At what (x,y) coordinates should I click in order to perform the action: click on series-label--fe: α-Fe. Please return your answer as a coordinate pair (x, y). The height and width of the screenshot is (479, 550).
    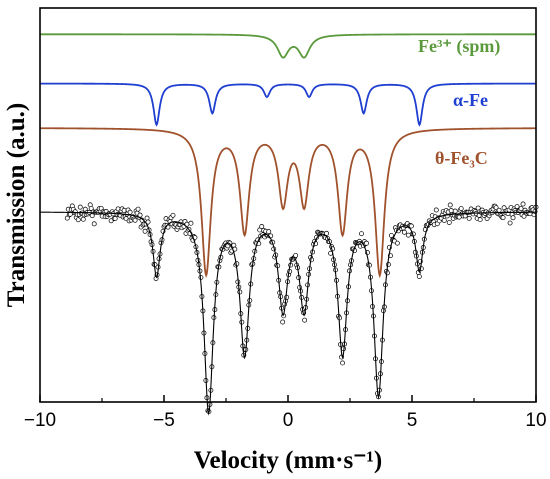
    Looking at the image, I should click on (470, 100).